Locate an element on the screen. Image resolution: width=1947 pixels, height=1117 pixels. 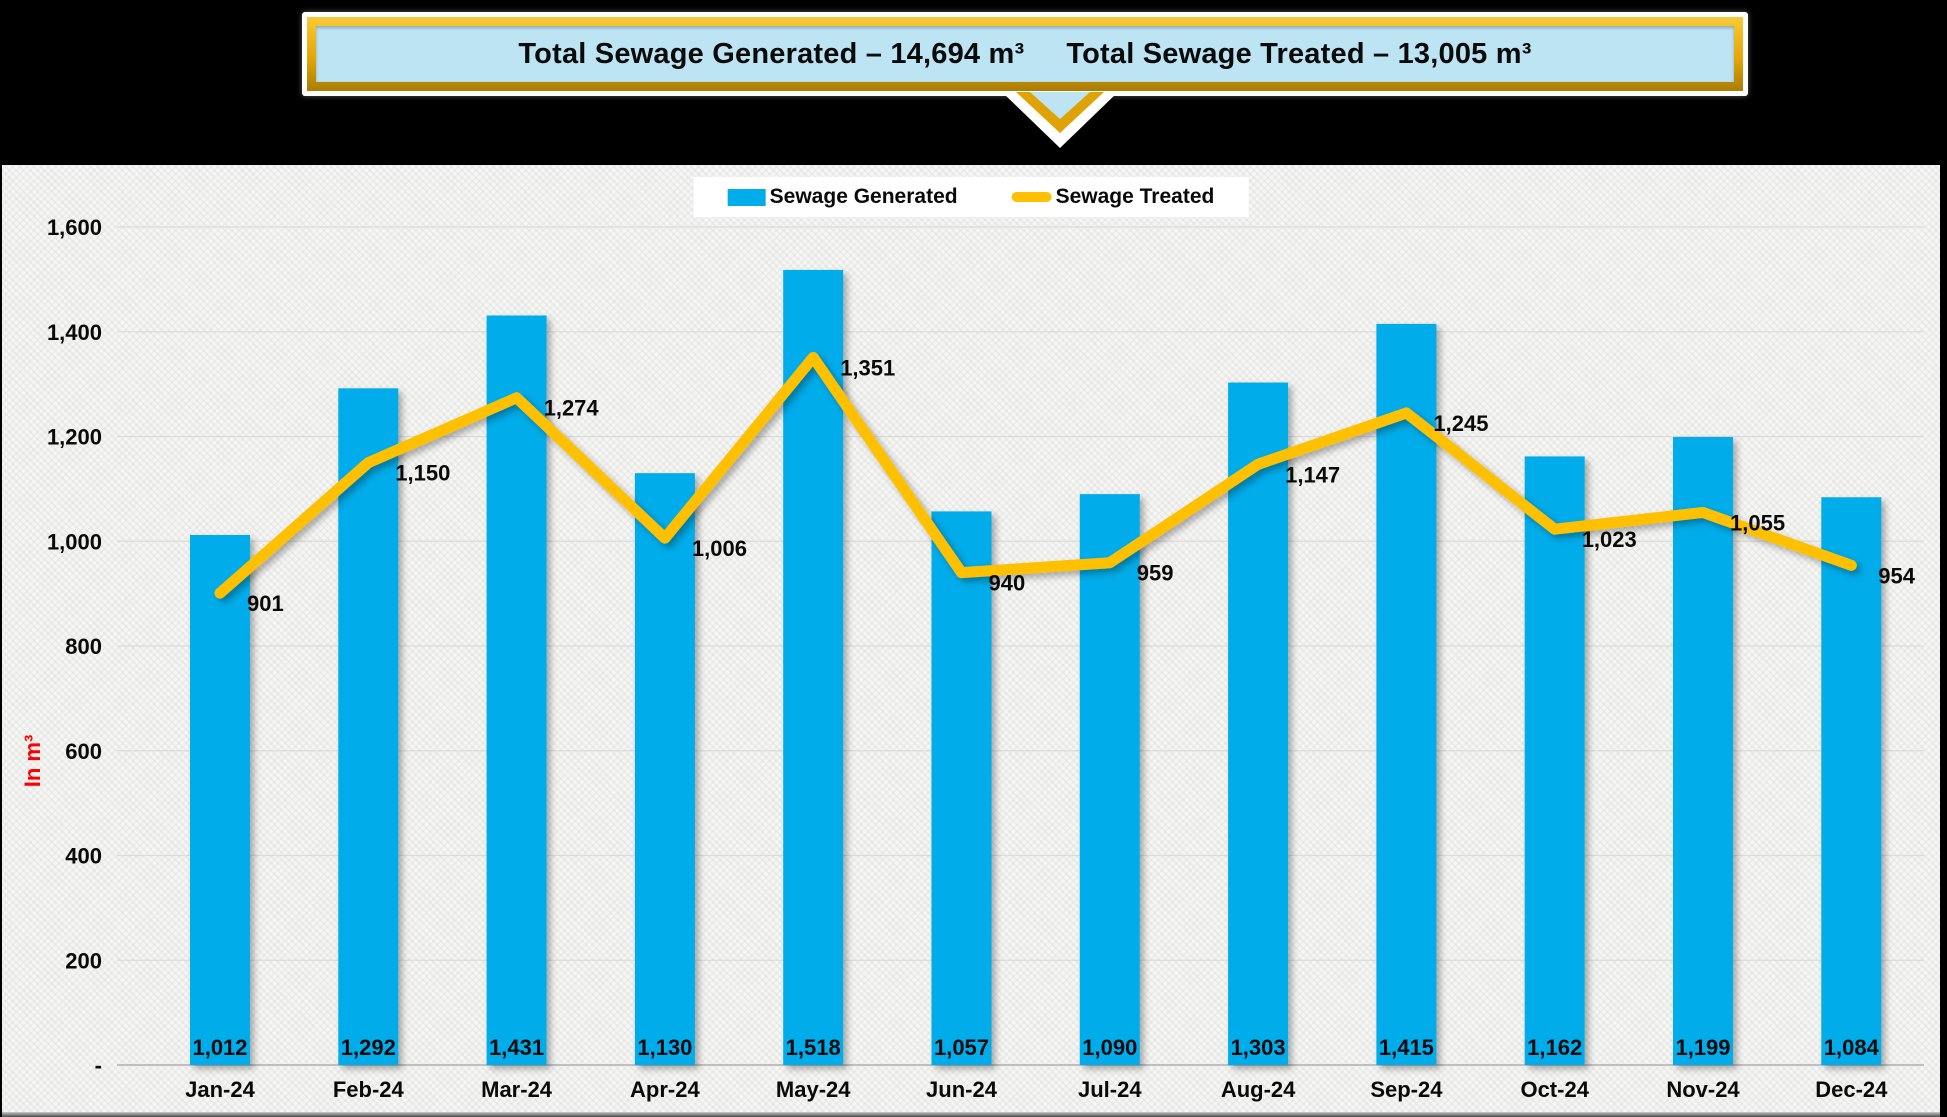
legend-bar-swatch-icon is located at coordinates (746, 197).